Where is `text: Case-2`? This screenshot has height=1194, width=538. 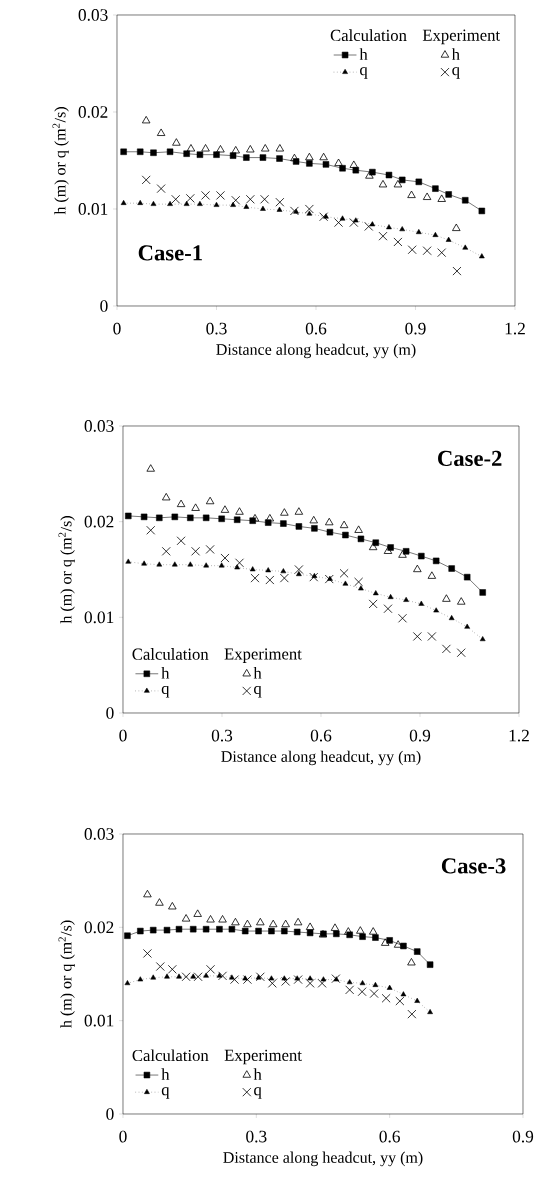 text: Case-2 is located at coordinates (469, 458).